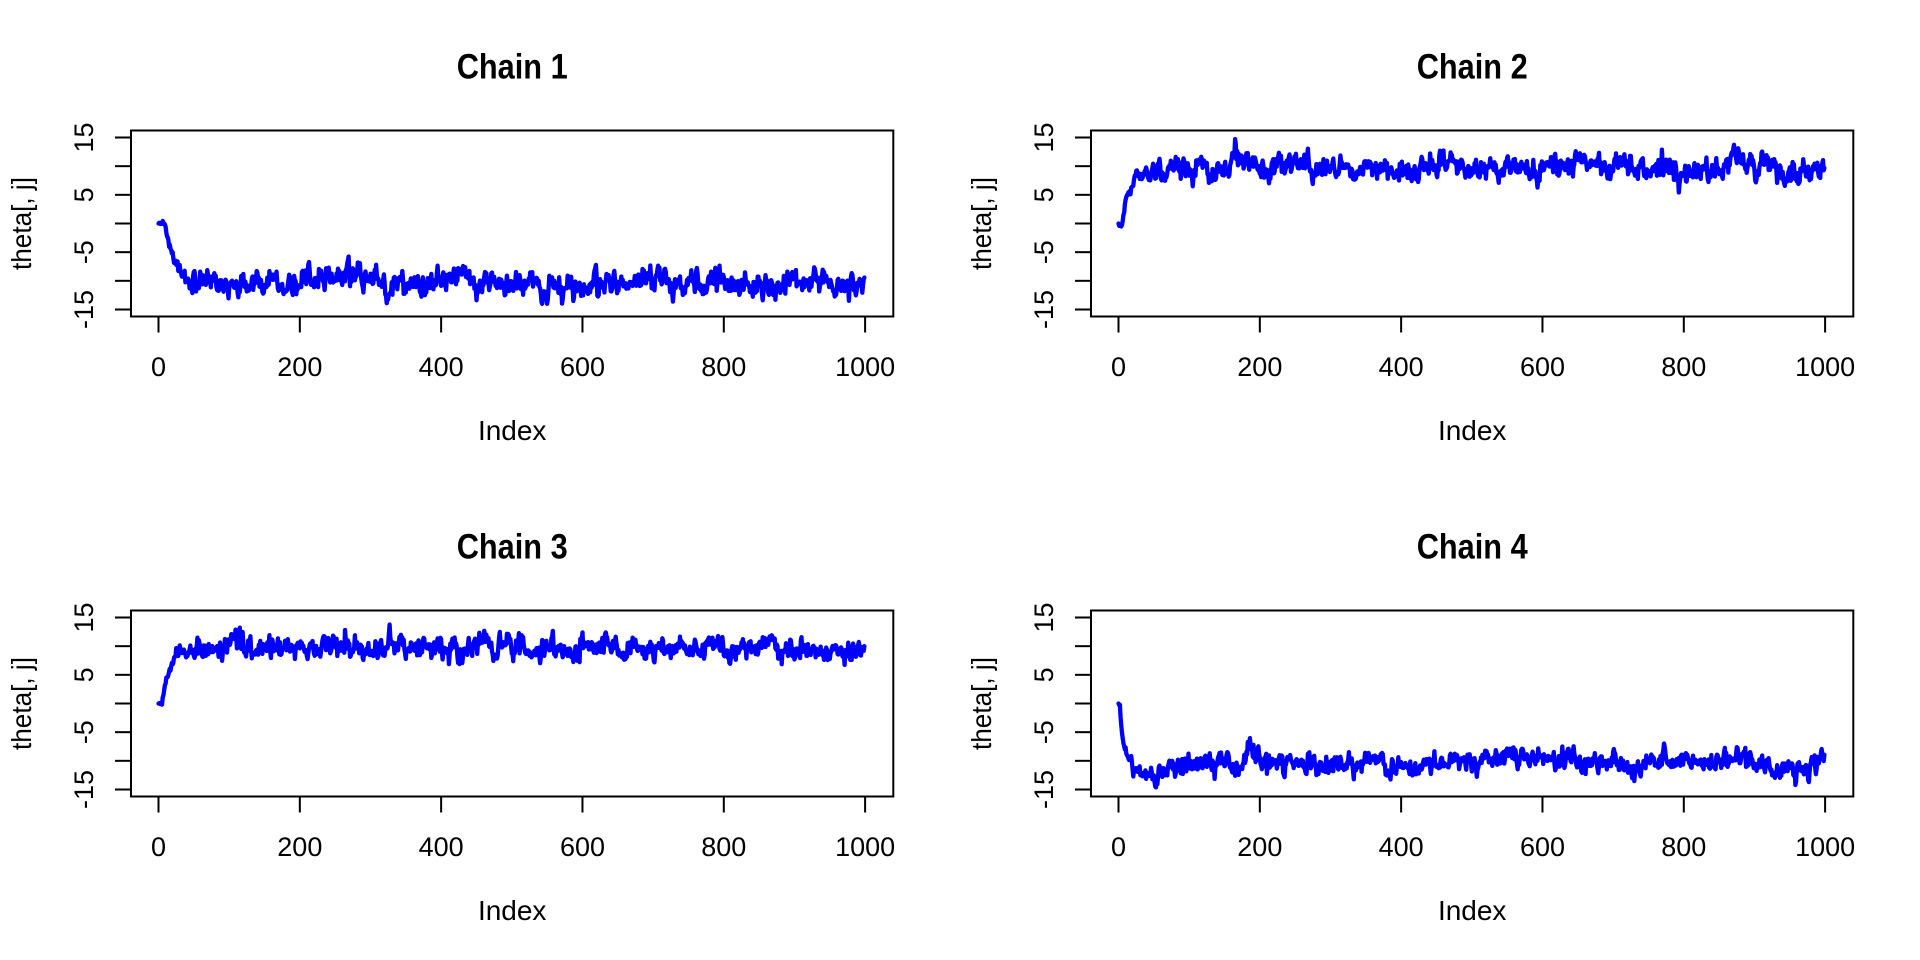 Image resolution: width=1920 pixels, height=960 pixels. What do you see at coordinates (512, 547) in the screenshot?
I see `svg-text: Chain 3` at bounding box center [512, 547].